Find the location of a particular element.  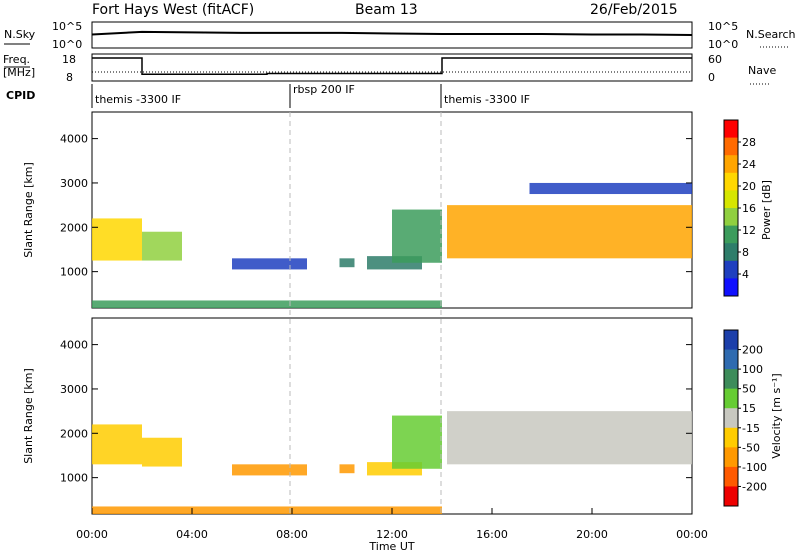

power-ylabel: Slant Range [km] is located at coordinates (28, 210).